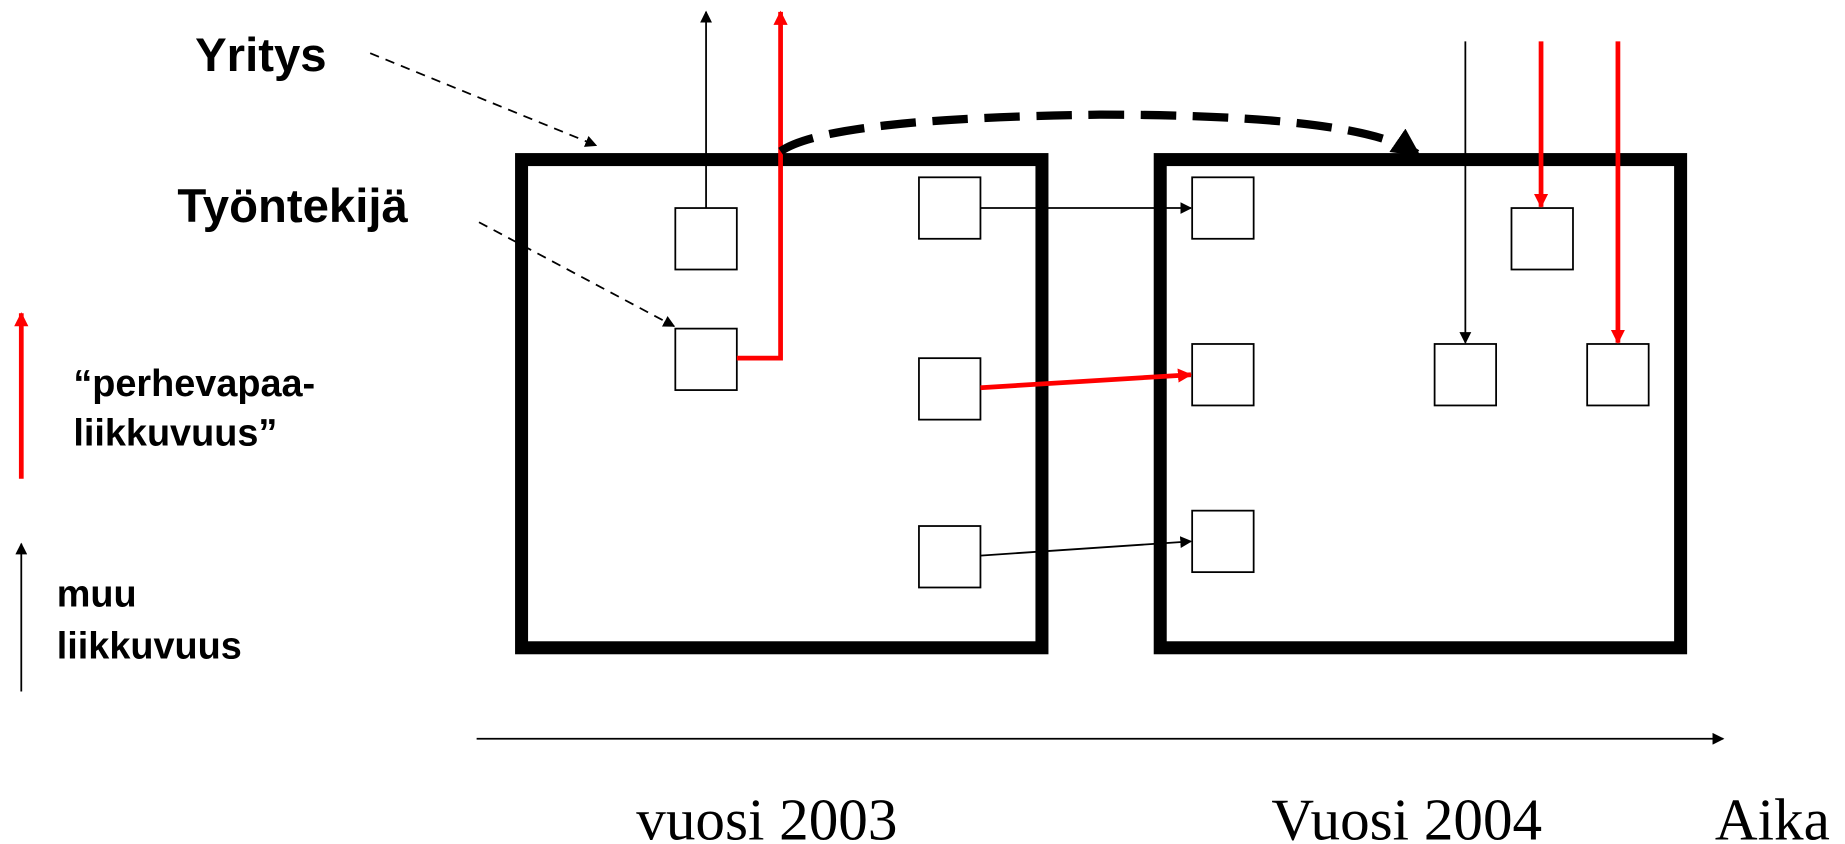 This screenshot has height=844, width=1845. Describe the element at coordinates (1772, 815) in the screenshot. I see `axis-label: Aika` at that location.